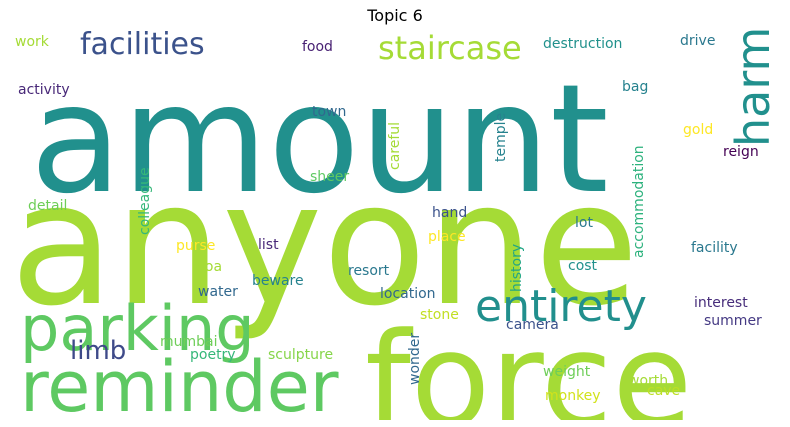 This screenshot has height=427, width=790. Describe the element at coordinates (329, 112) in the screenshot. I see `word-town: town` at that location.